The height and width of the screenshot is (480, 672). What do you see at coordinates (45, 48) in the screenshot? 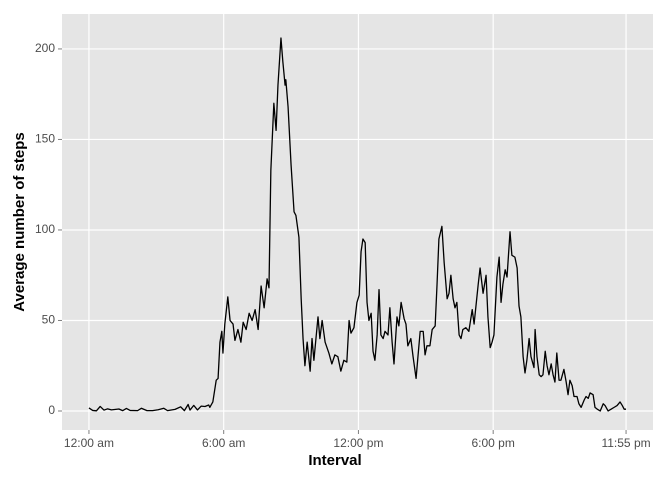
I see `y-tick-label: 200` at bounding box center [45, 48].